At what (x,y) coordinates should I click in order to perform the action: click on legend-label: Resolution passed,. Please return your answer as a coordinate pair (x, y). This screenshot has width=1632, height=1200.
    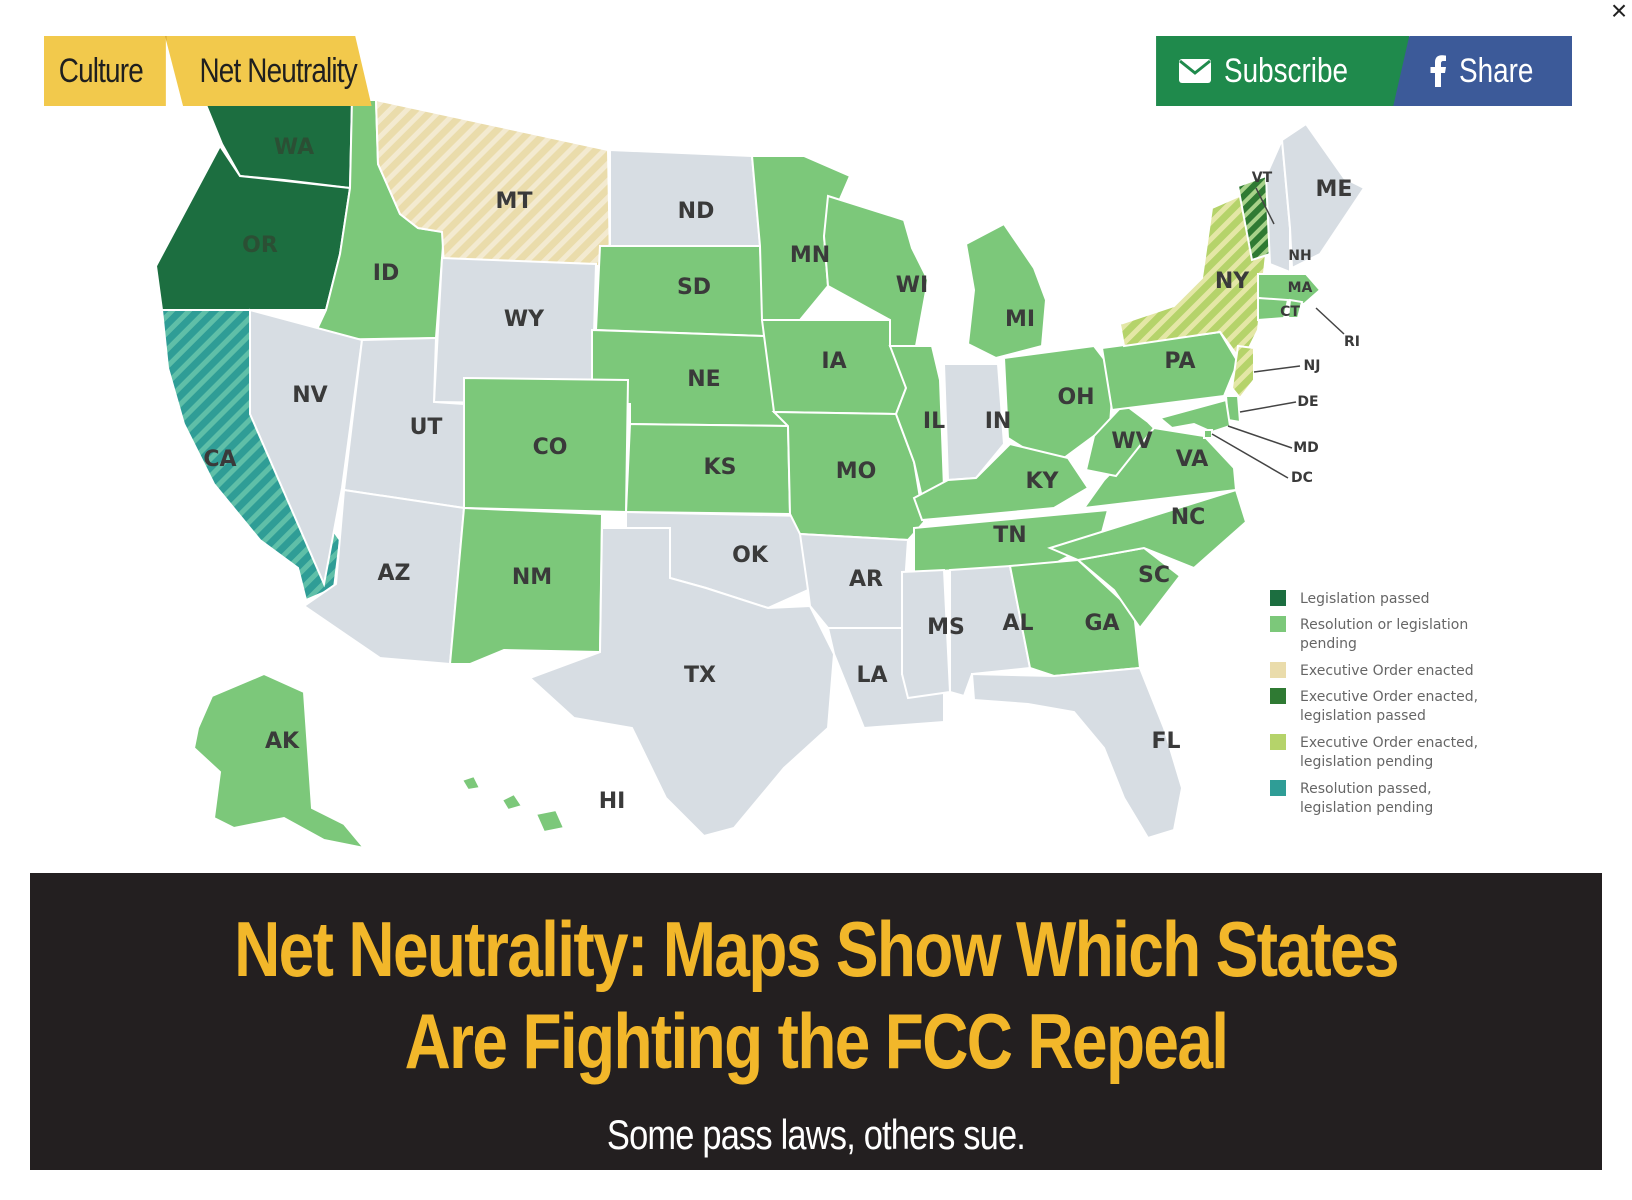
    Looking at the image, I should click on (1366, 789).